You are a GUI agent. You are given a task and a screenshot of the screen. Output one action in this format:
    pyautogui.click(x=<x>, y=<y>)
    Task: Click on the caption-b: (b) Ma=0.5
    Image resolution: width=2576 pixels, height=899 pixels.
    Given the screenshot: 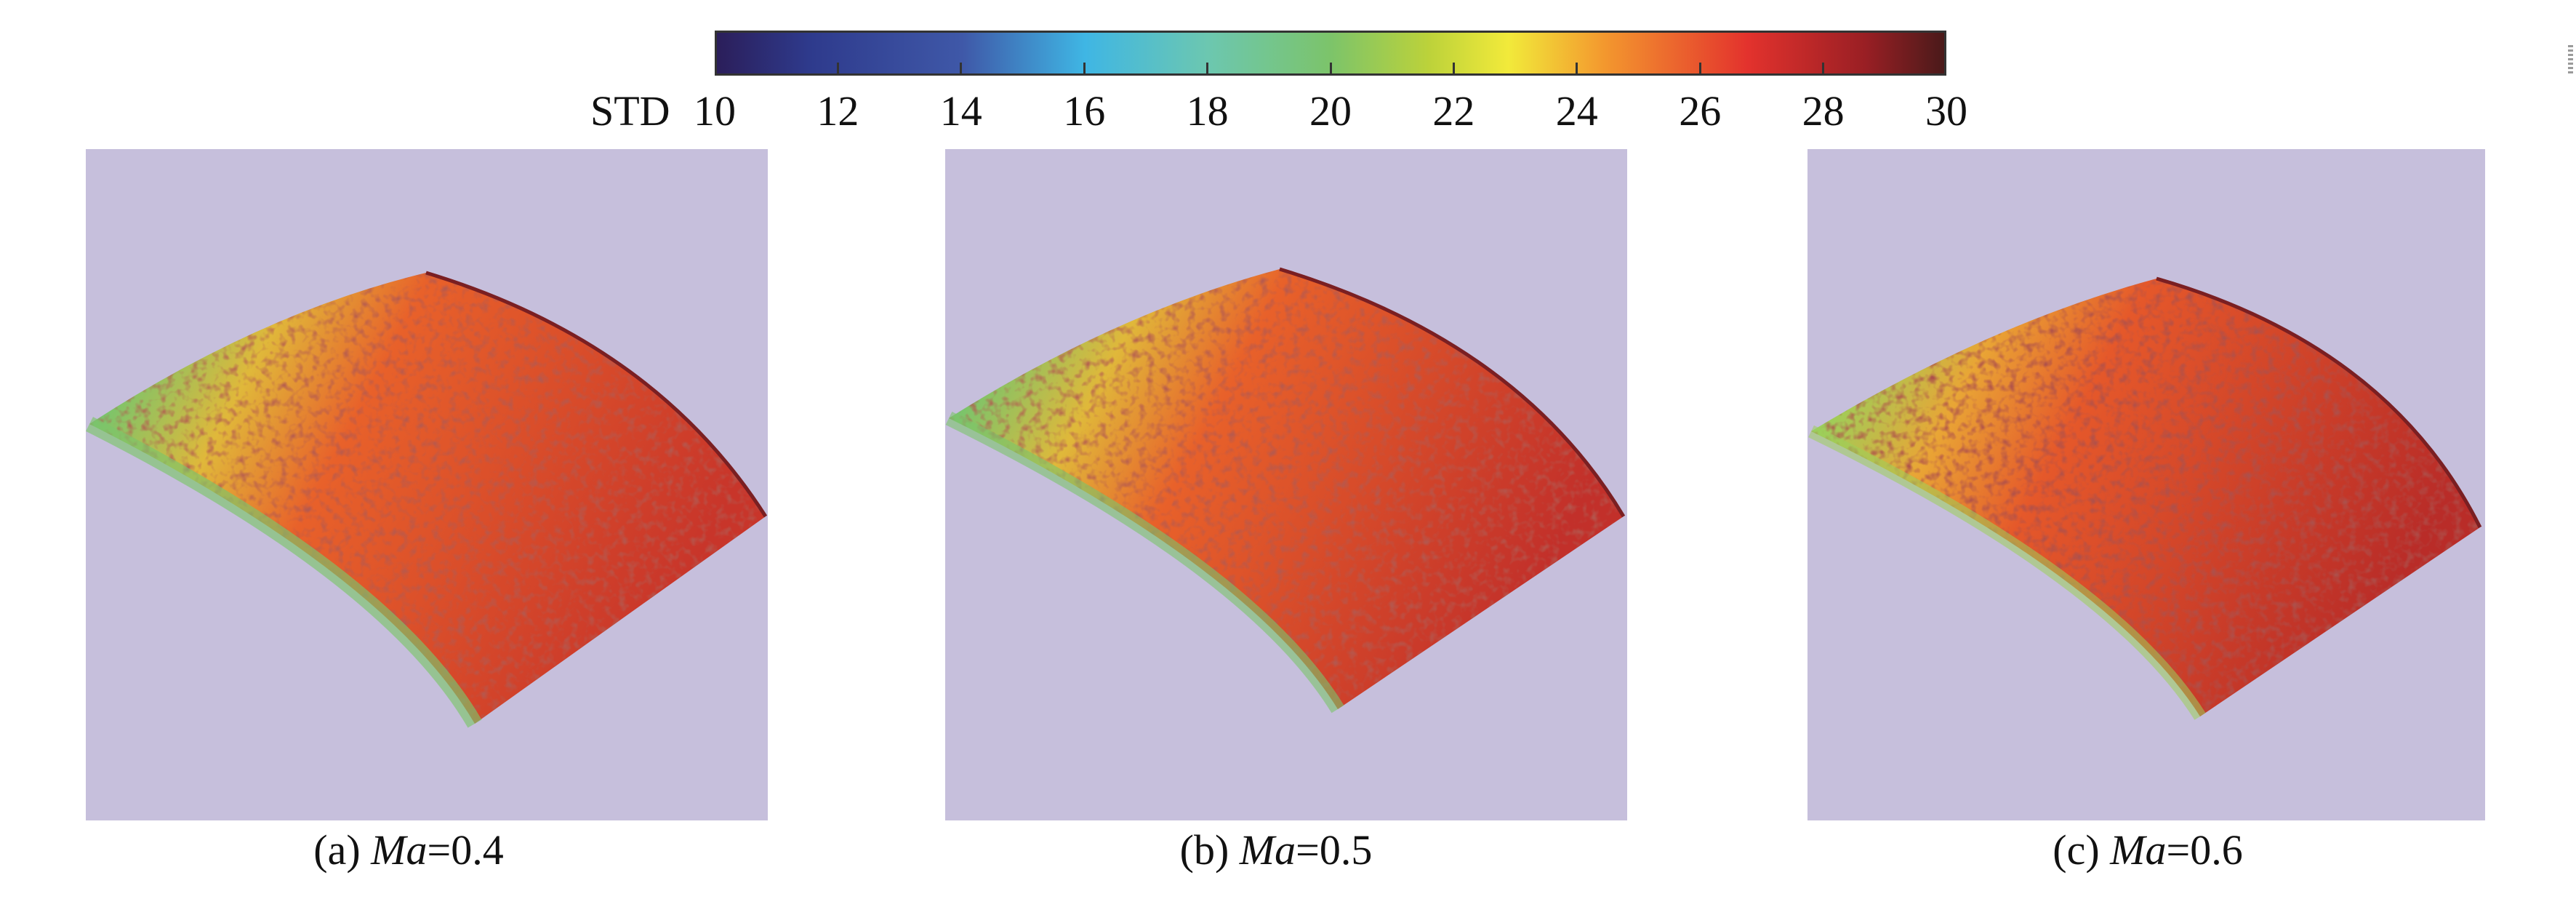 What is the action you would take?
    pyautogui.click(x=1276, y=850)
    